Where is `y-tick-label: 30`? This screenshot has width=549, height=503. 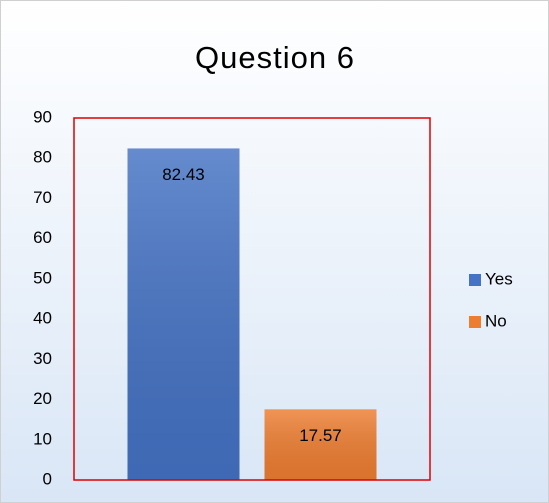 y-tick-label: 30 is located at coordinates (42, 358).